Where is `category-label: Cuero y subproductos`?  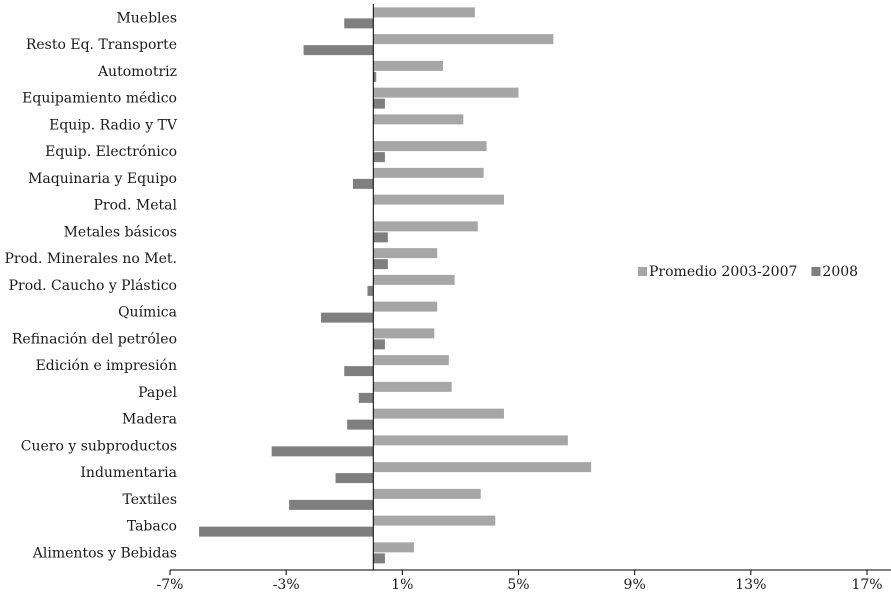 category-label: Cuero y subproductos is located at coordinates (99, 446).